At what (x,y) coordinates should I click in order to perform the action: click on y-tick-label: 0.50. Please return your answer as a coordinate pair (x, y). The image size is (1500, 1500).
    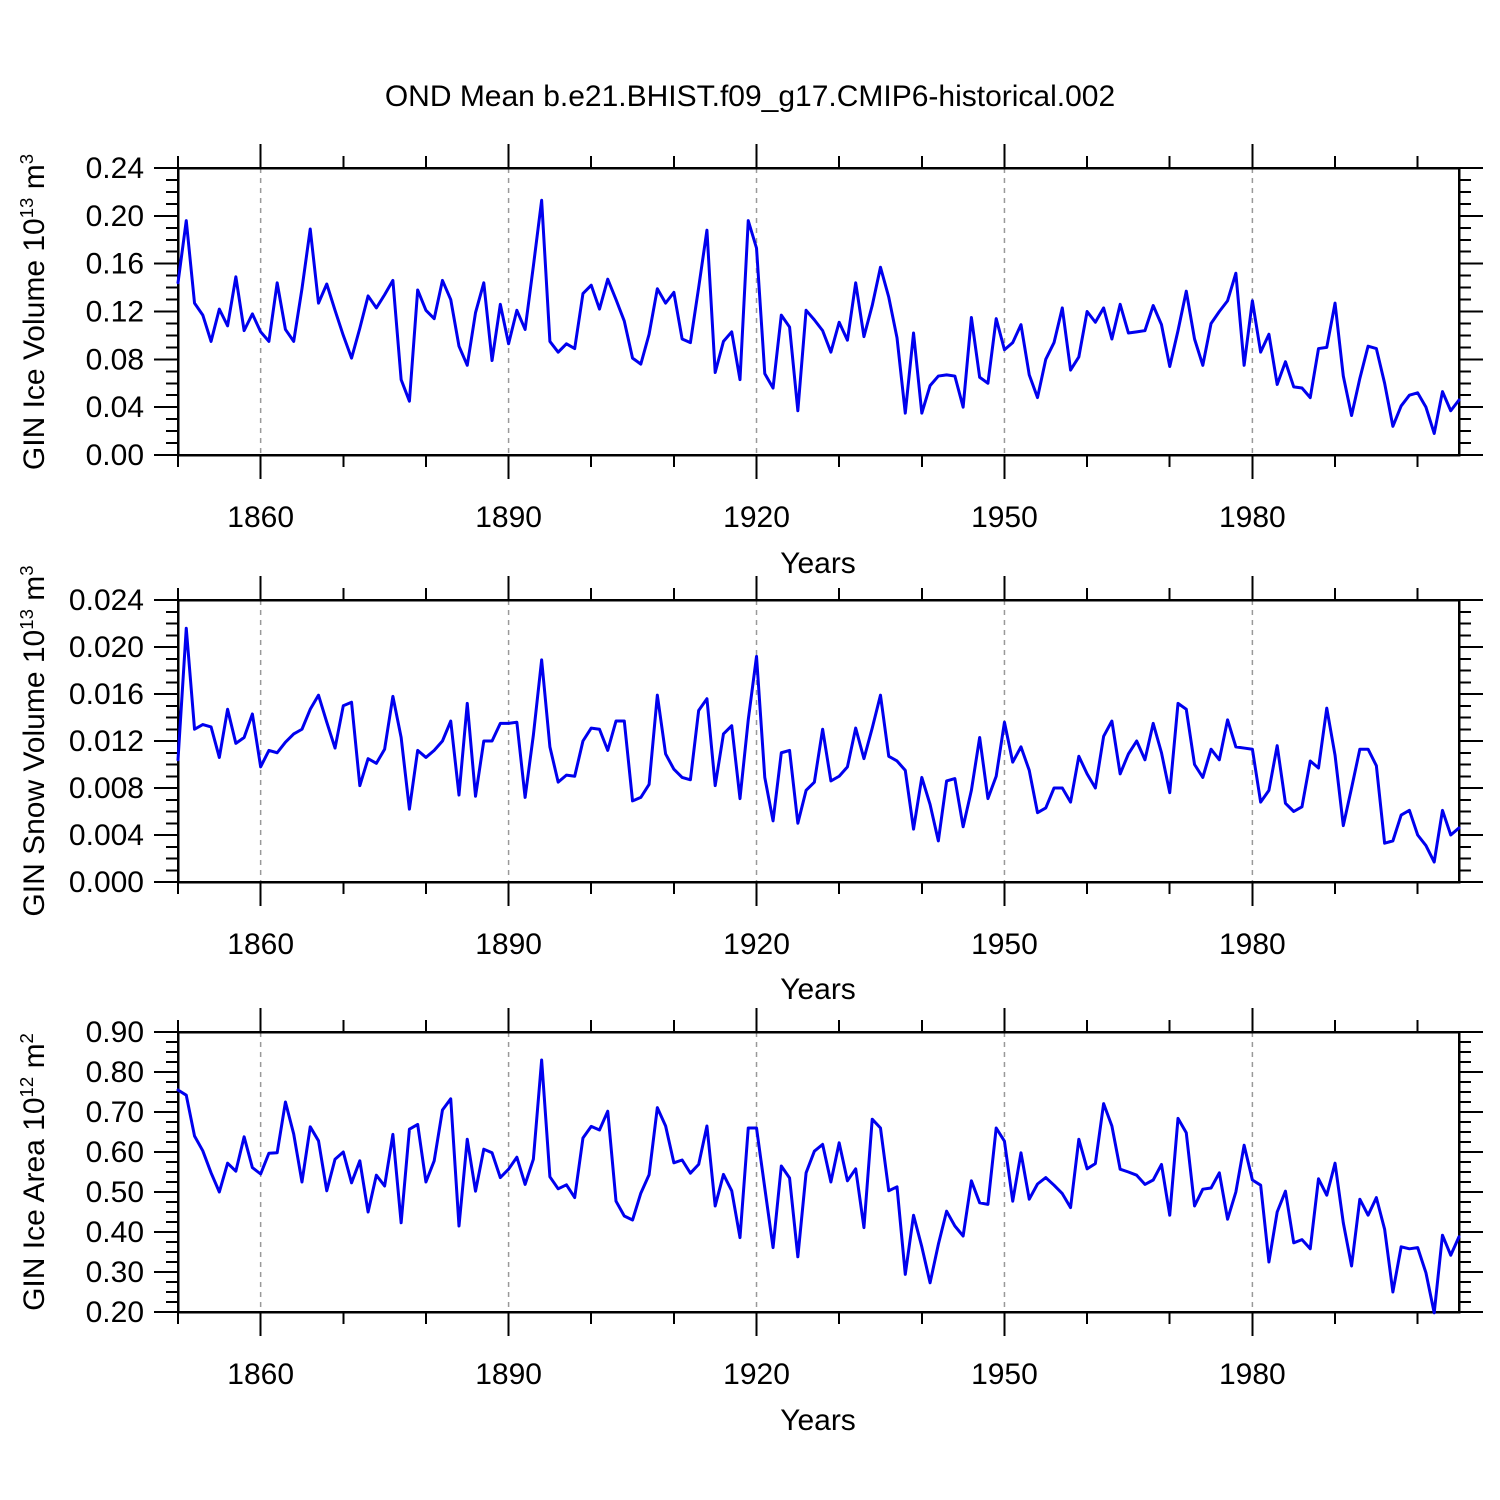
    Looking at the image, I should click on (115, 1192).